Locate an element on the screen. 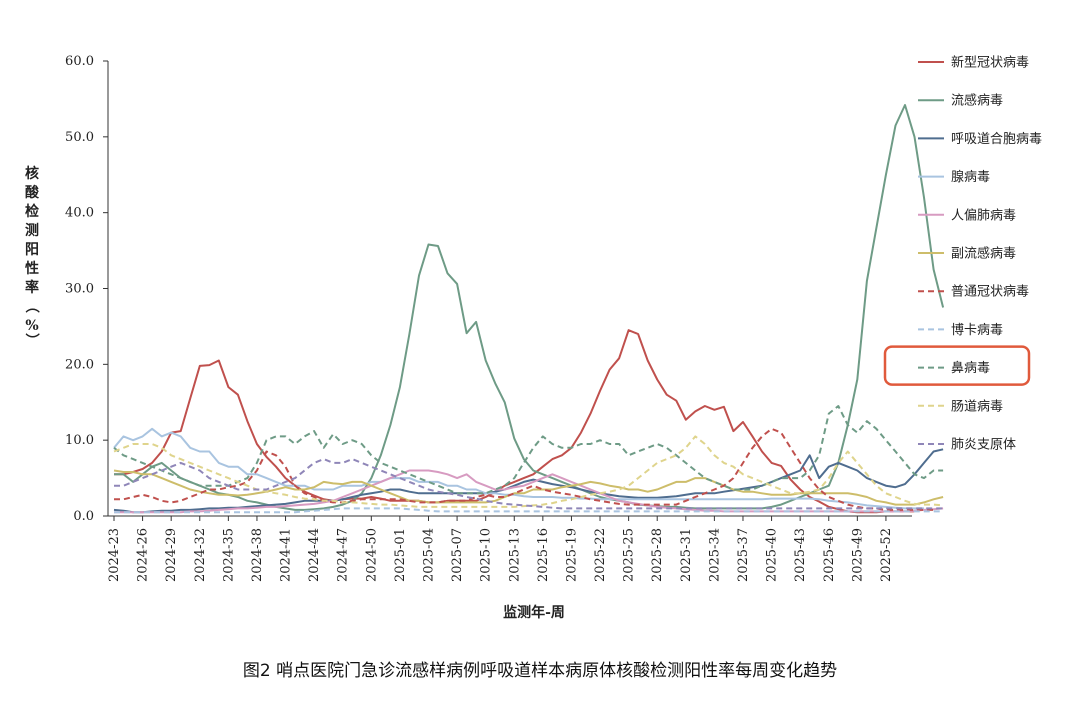 The width and height of the screenshot is (1080, 709). x-tick-label: 2025-31 is located at coordinates (686, 555).